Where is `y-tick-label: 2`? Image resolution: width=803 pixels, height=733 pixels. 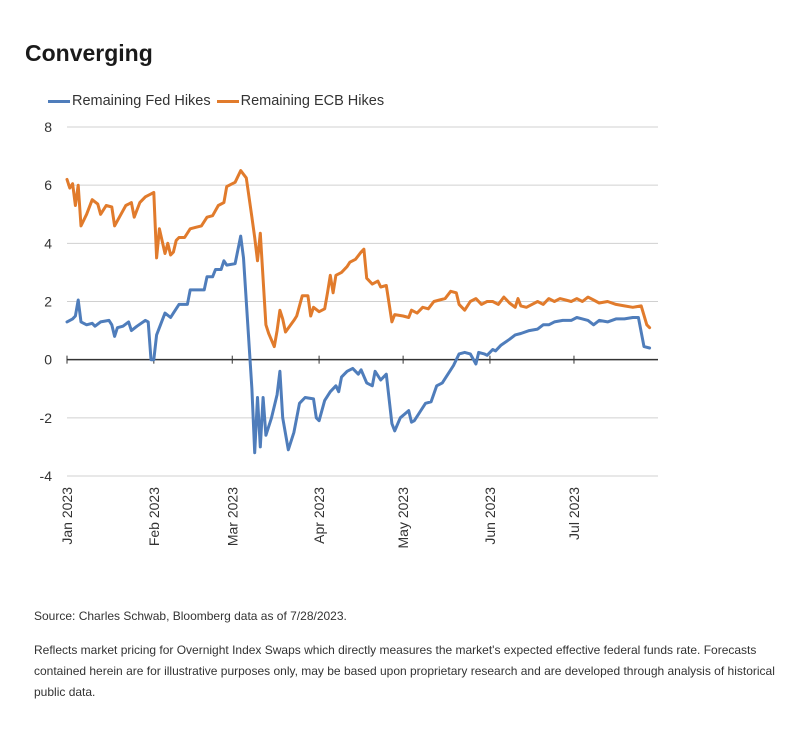
y-tick-label: 2 is located at coordinates (48, 302).